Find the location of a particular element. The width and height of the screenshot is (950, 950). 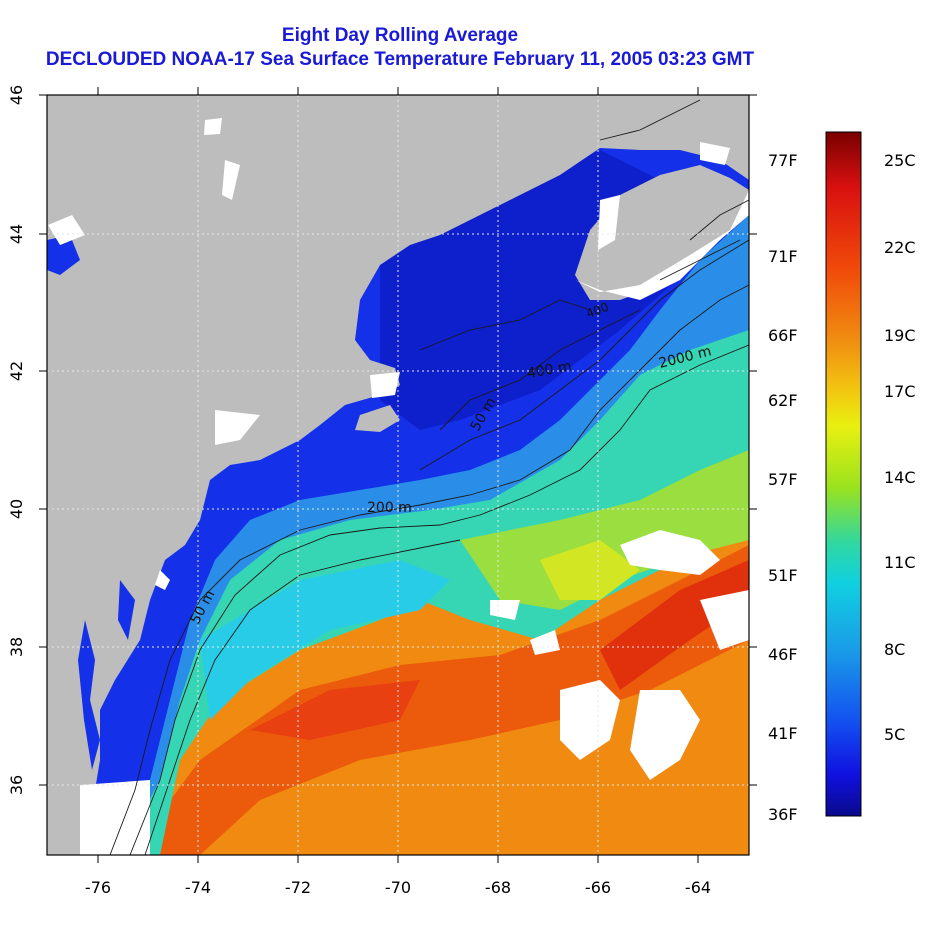

c-label-17: 17C is located at coordinates (900, 391).